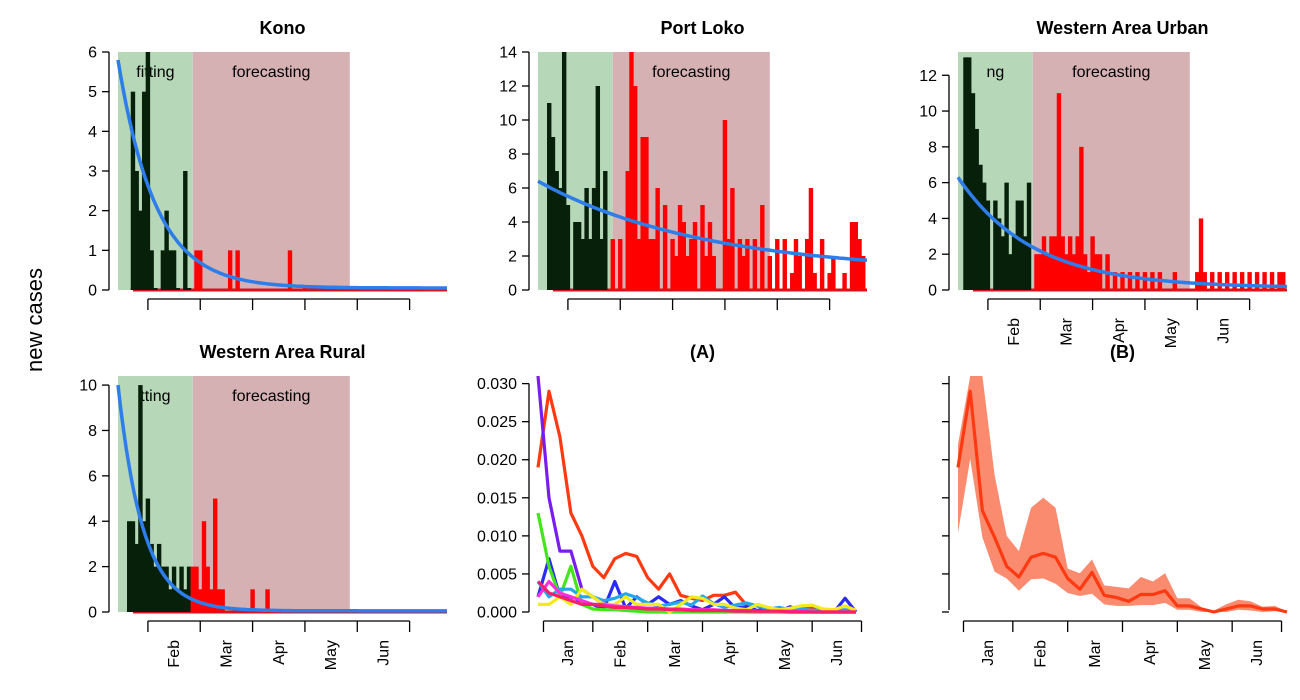 The width and height of the screenshot is (1300, 700). I want to click on panel-title: (A), so click(702, 352).